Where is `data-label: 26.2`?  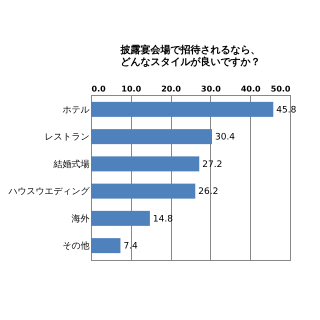 data-label: 26.2 is located at coordinates (208, 192).